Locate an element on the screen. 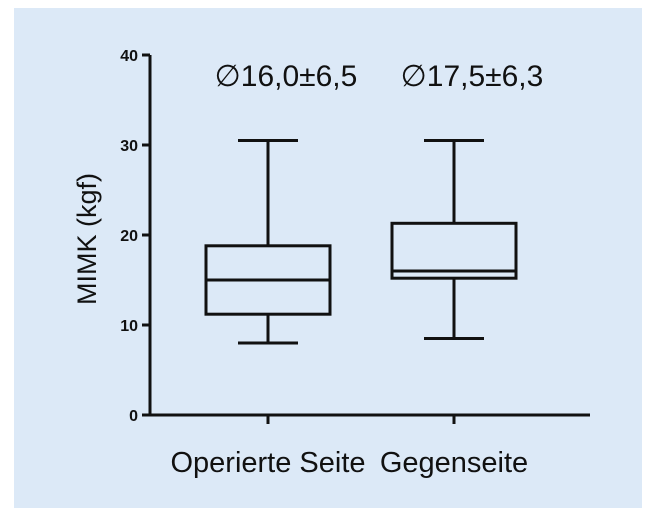 The height and width of the screenshot is (516, 656). labels: MIMK (kgf) is located at coordinates (87, 239).